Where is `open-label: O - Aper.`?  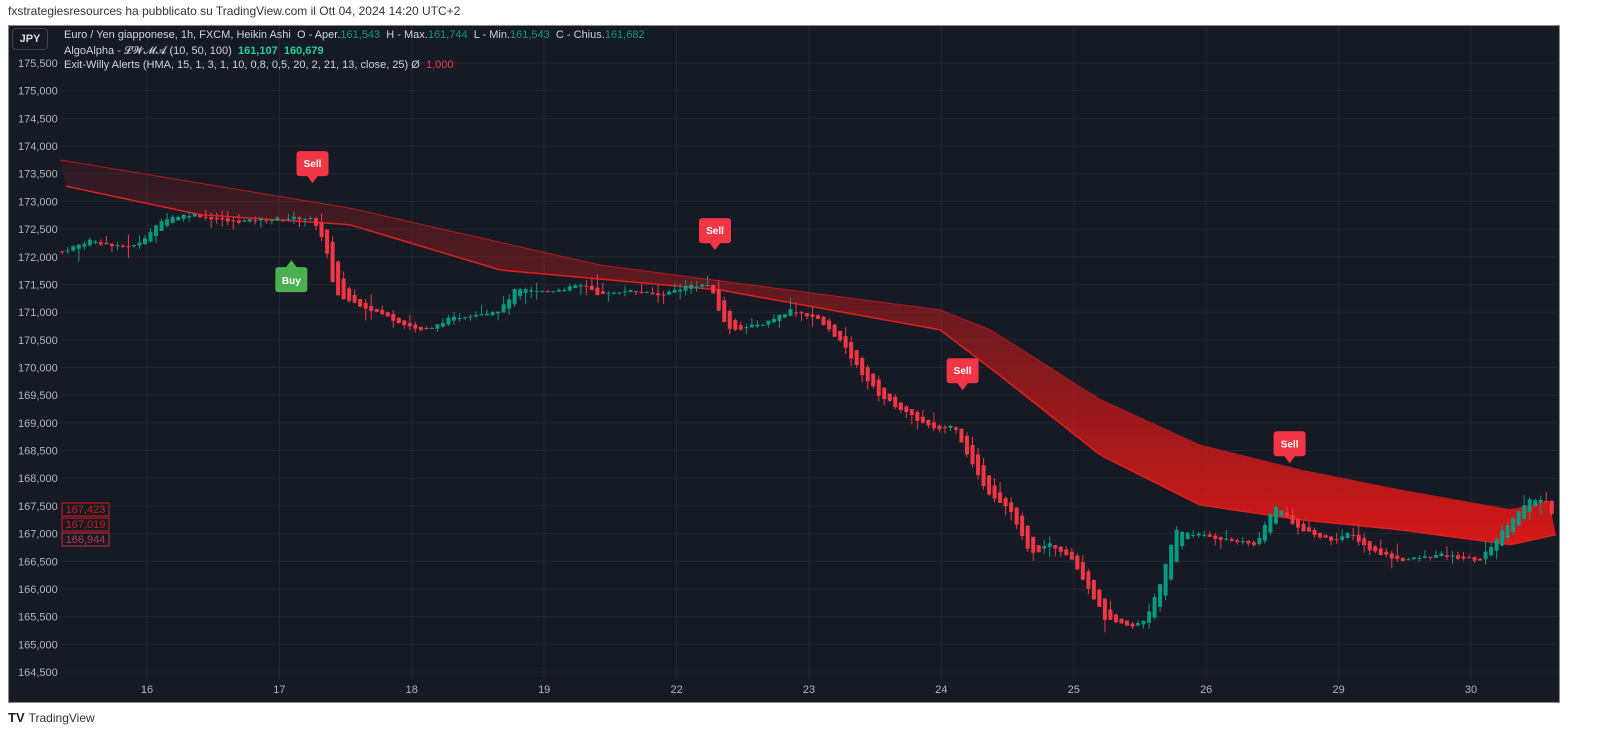 open-label: O - Aper. is located at coordinates (318, 35).